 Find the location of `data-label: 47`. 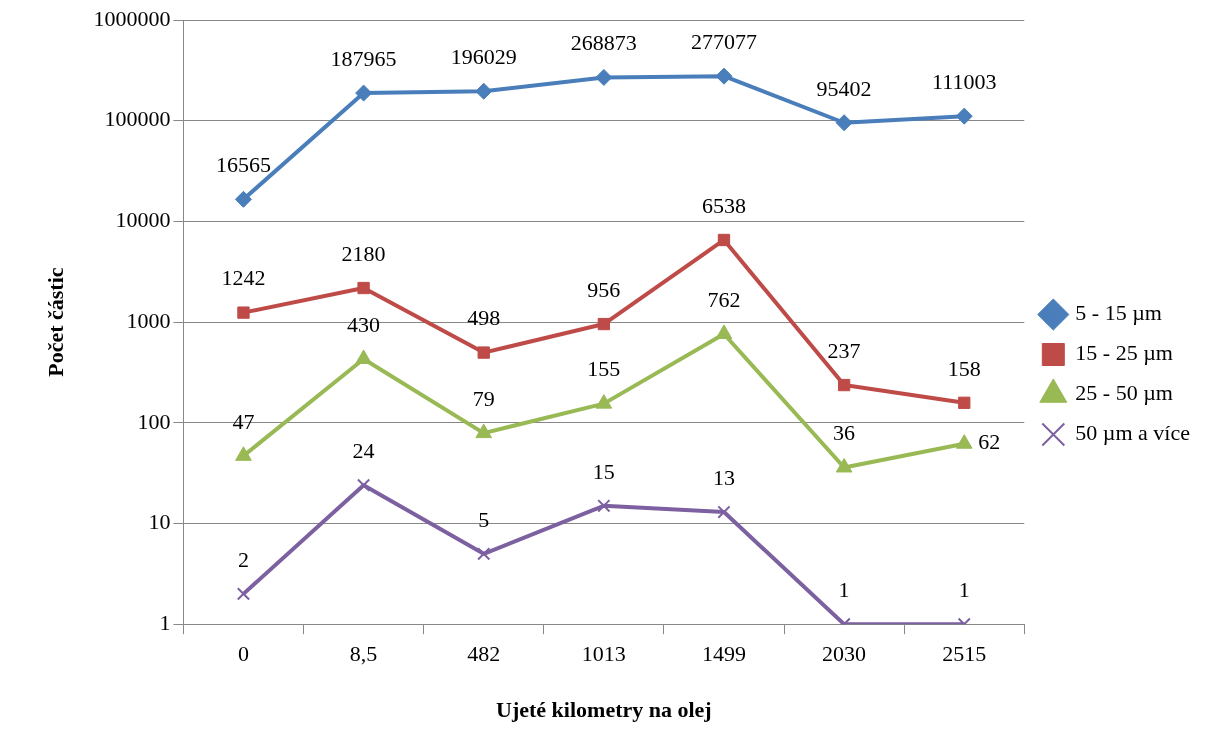

data-label: 47 is located at coordinates (243, 421).